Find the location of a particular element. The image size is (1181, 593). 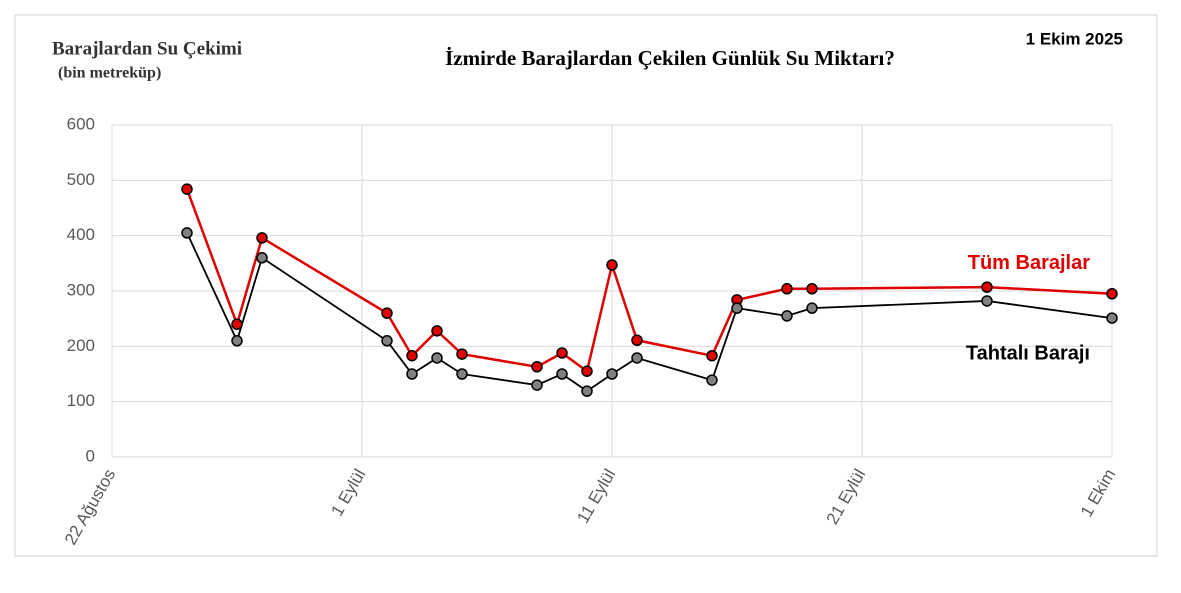

y-tick-label: 600 is located at coordinates (81, 123).